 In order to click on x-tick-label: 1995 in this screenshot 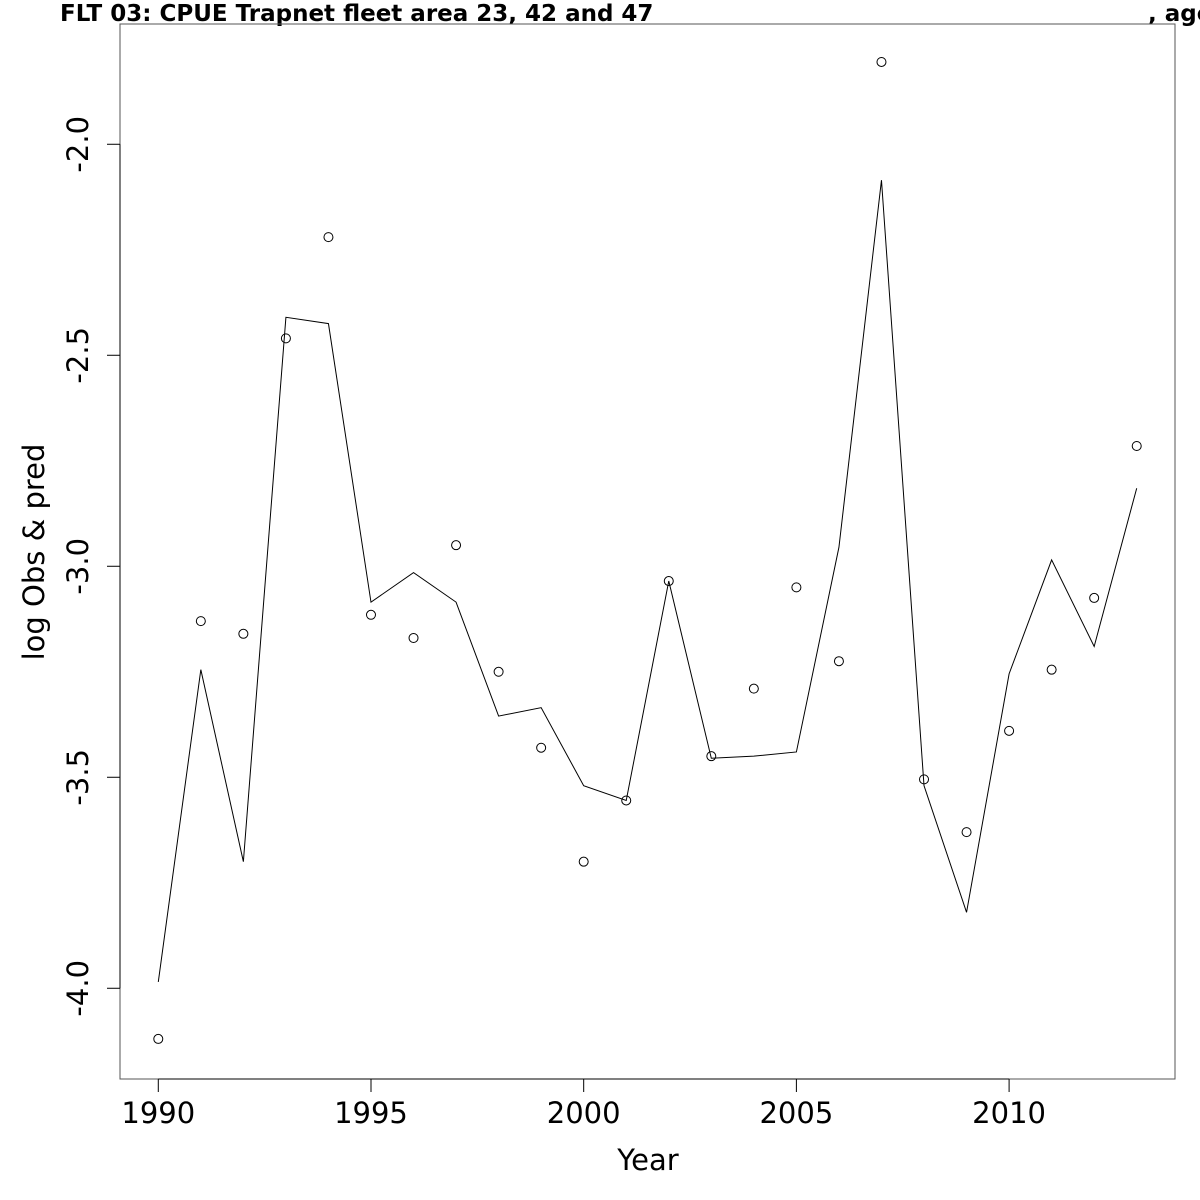, I will do `click(371, 1113)`.